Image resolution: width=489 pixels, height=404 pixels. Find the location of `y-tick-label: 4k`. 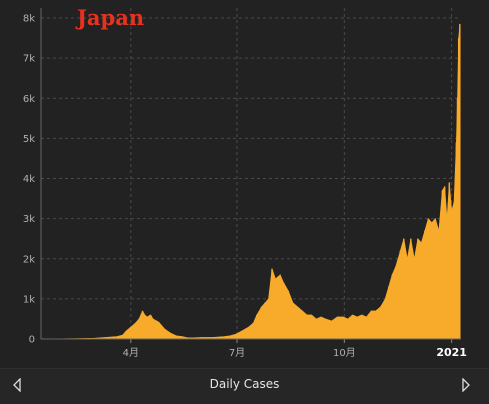

y-tick-label: 4k is located at coordinates (29, 179).